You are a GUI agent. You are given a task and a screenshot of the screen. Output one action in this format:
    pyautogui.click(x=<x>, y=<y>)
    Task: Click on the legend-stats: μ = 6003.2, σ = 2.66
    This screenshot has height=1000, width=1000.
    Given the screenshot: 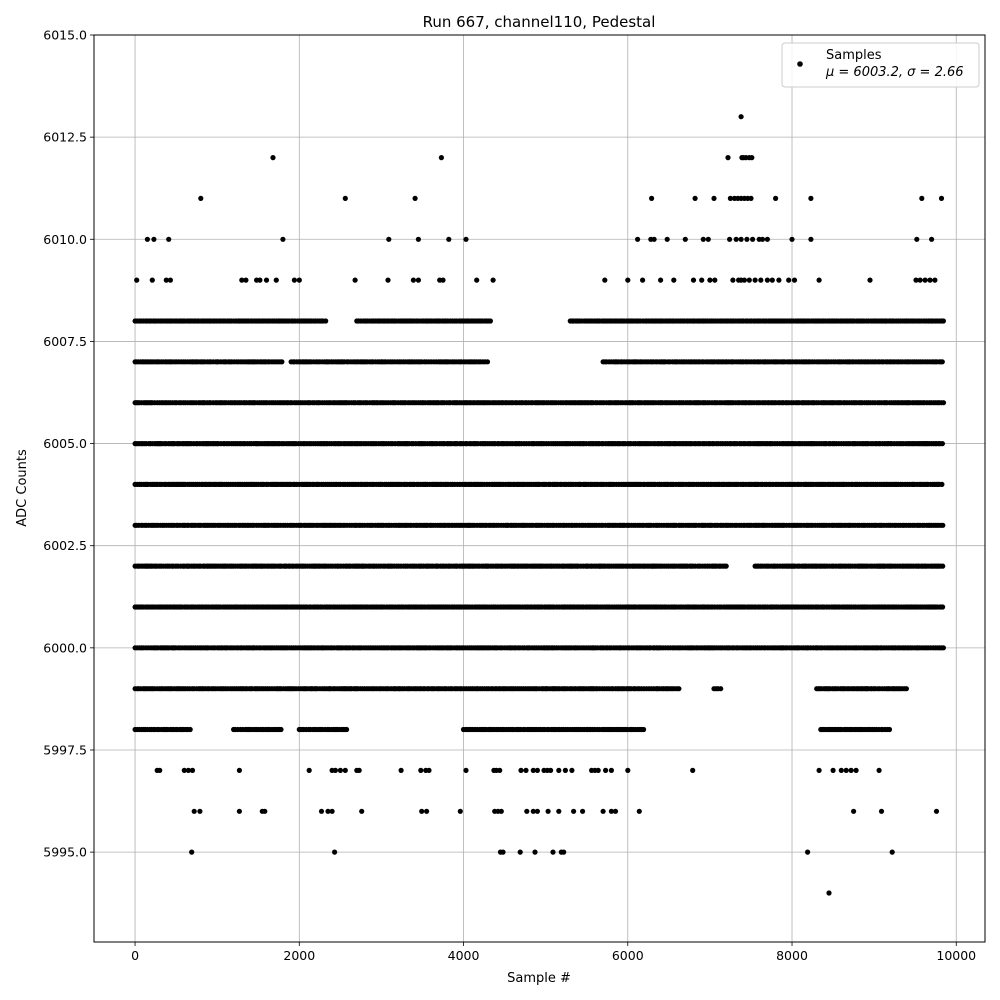 What is the action you would take?
    pyautogui.click(x=894, y=72)
    